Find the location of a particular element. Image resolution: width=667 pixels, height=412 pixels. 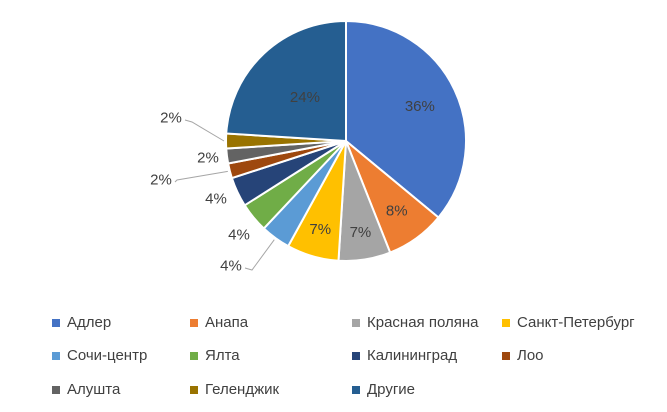

data-label-7: 2% is located at coordinates (161, 180).